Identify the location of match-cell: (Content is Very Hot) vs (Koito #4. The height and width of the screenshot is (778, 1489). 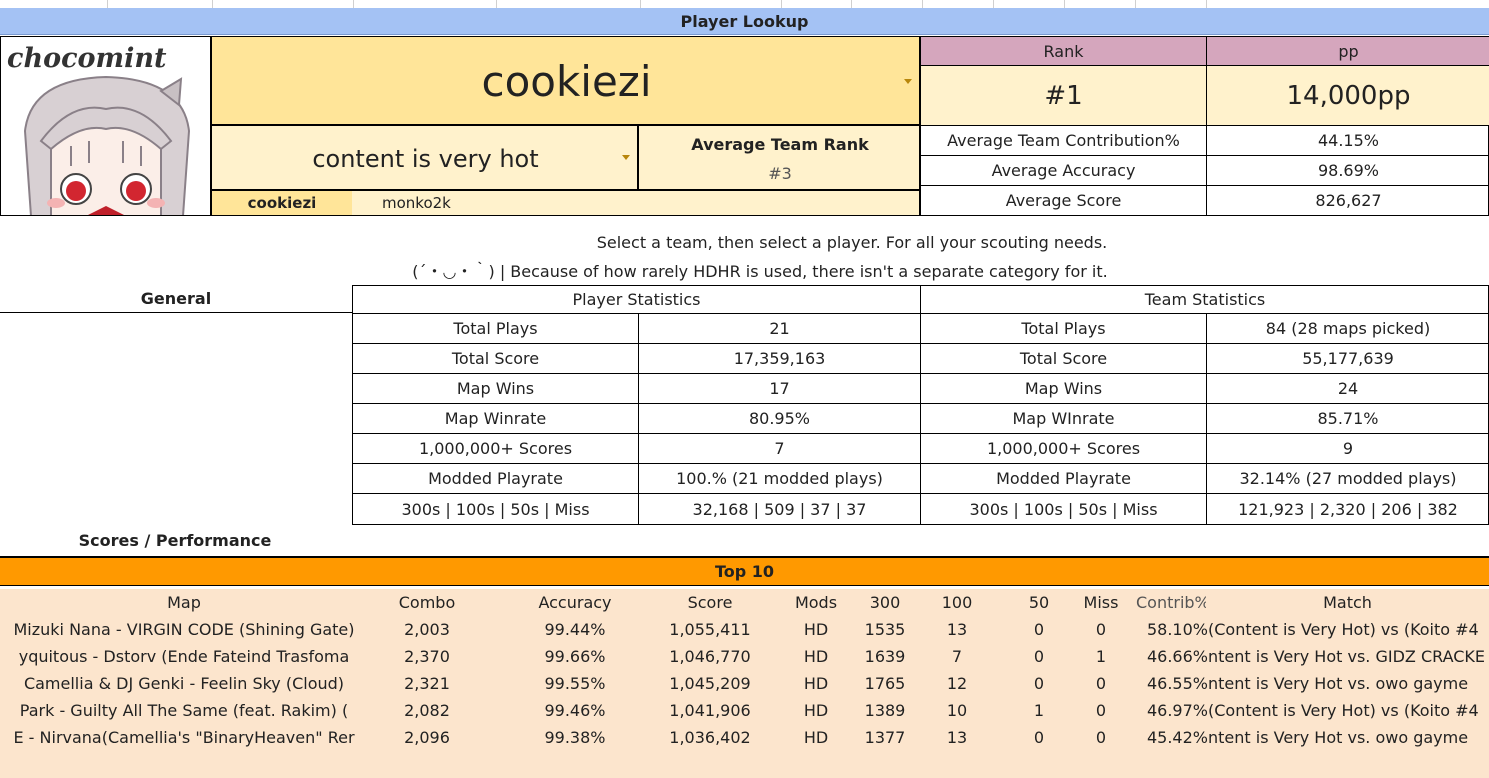
(1343, 710).